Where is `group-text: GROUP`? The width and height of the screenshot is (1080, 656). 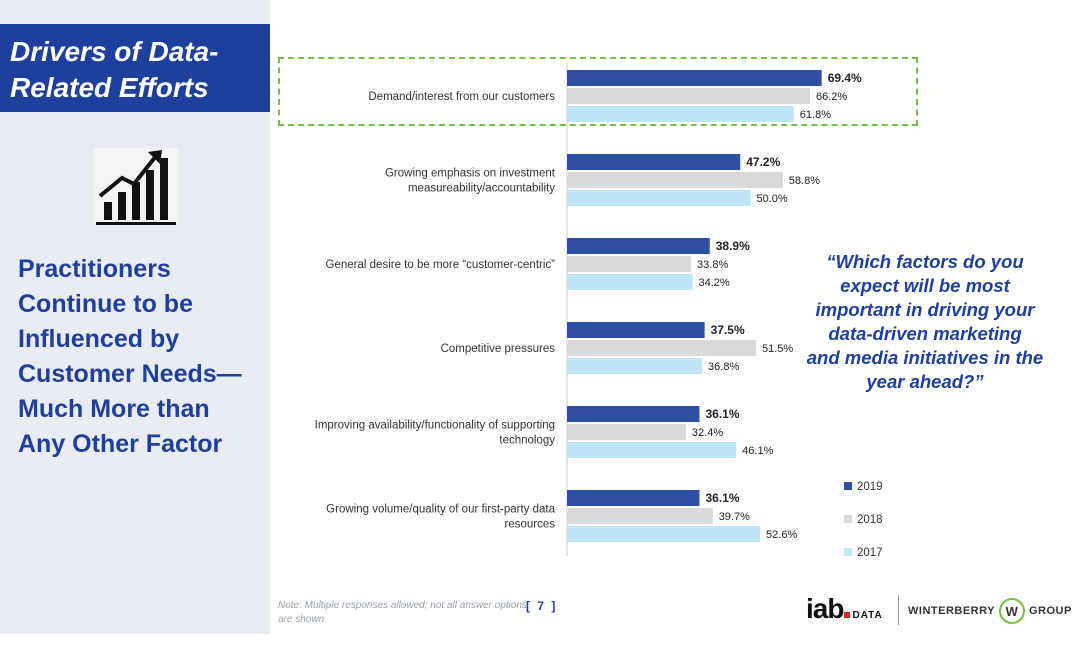 group-text: GROUP is located at coordinates (1050, 611).